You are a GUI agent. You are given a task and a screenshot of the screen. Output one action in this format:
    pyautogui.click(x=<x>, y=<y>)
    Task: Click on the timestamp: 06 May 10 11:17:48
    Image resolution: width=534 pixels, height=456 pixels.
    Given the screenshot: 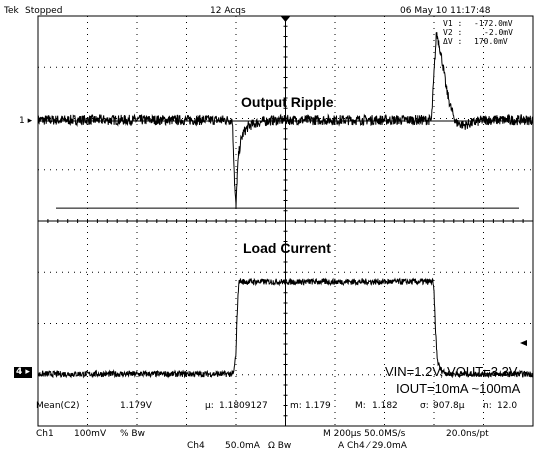 What is the action you would take?
    pyautogui.click(x=445, y=11)
    